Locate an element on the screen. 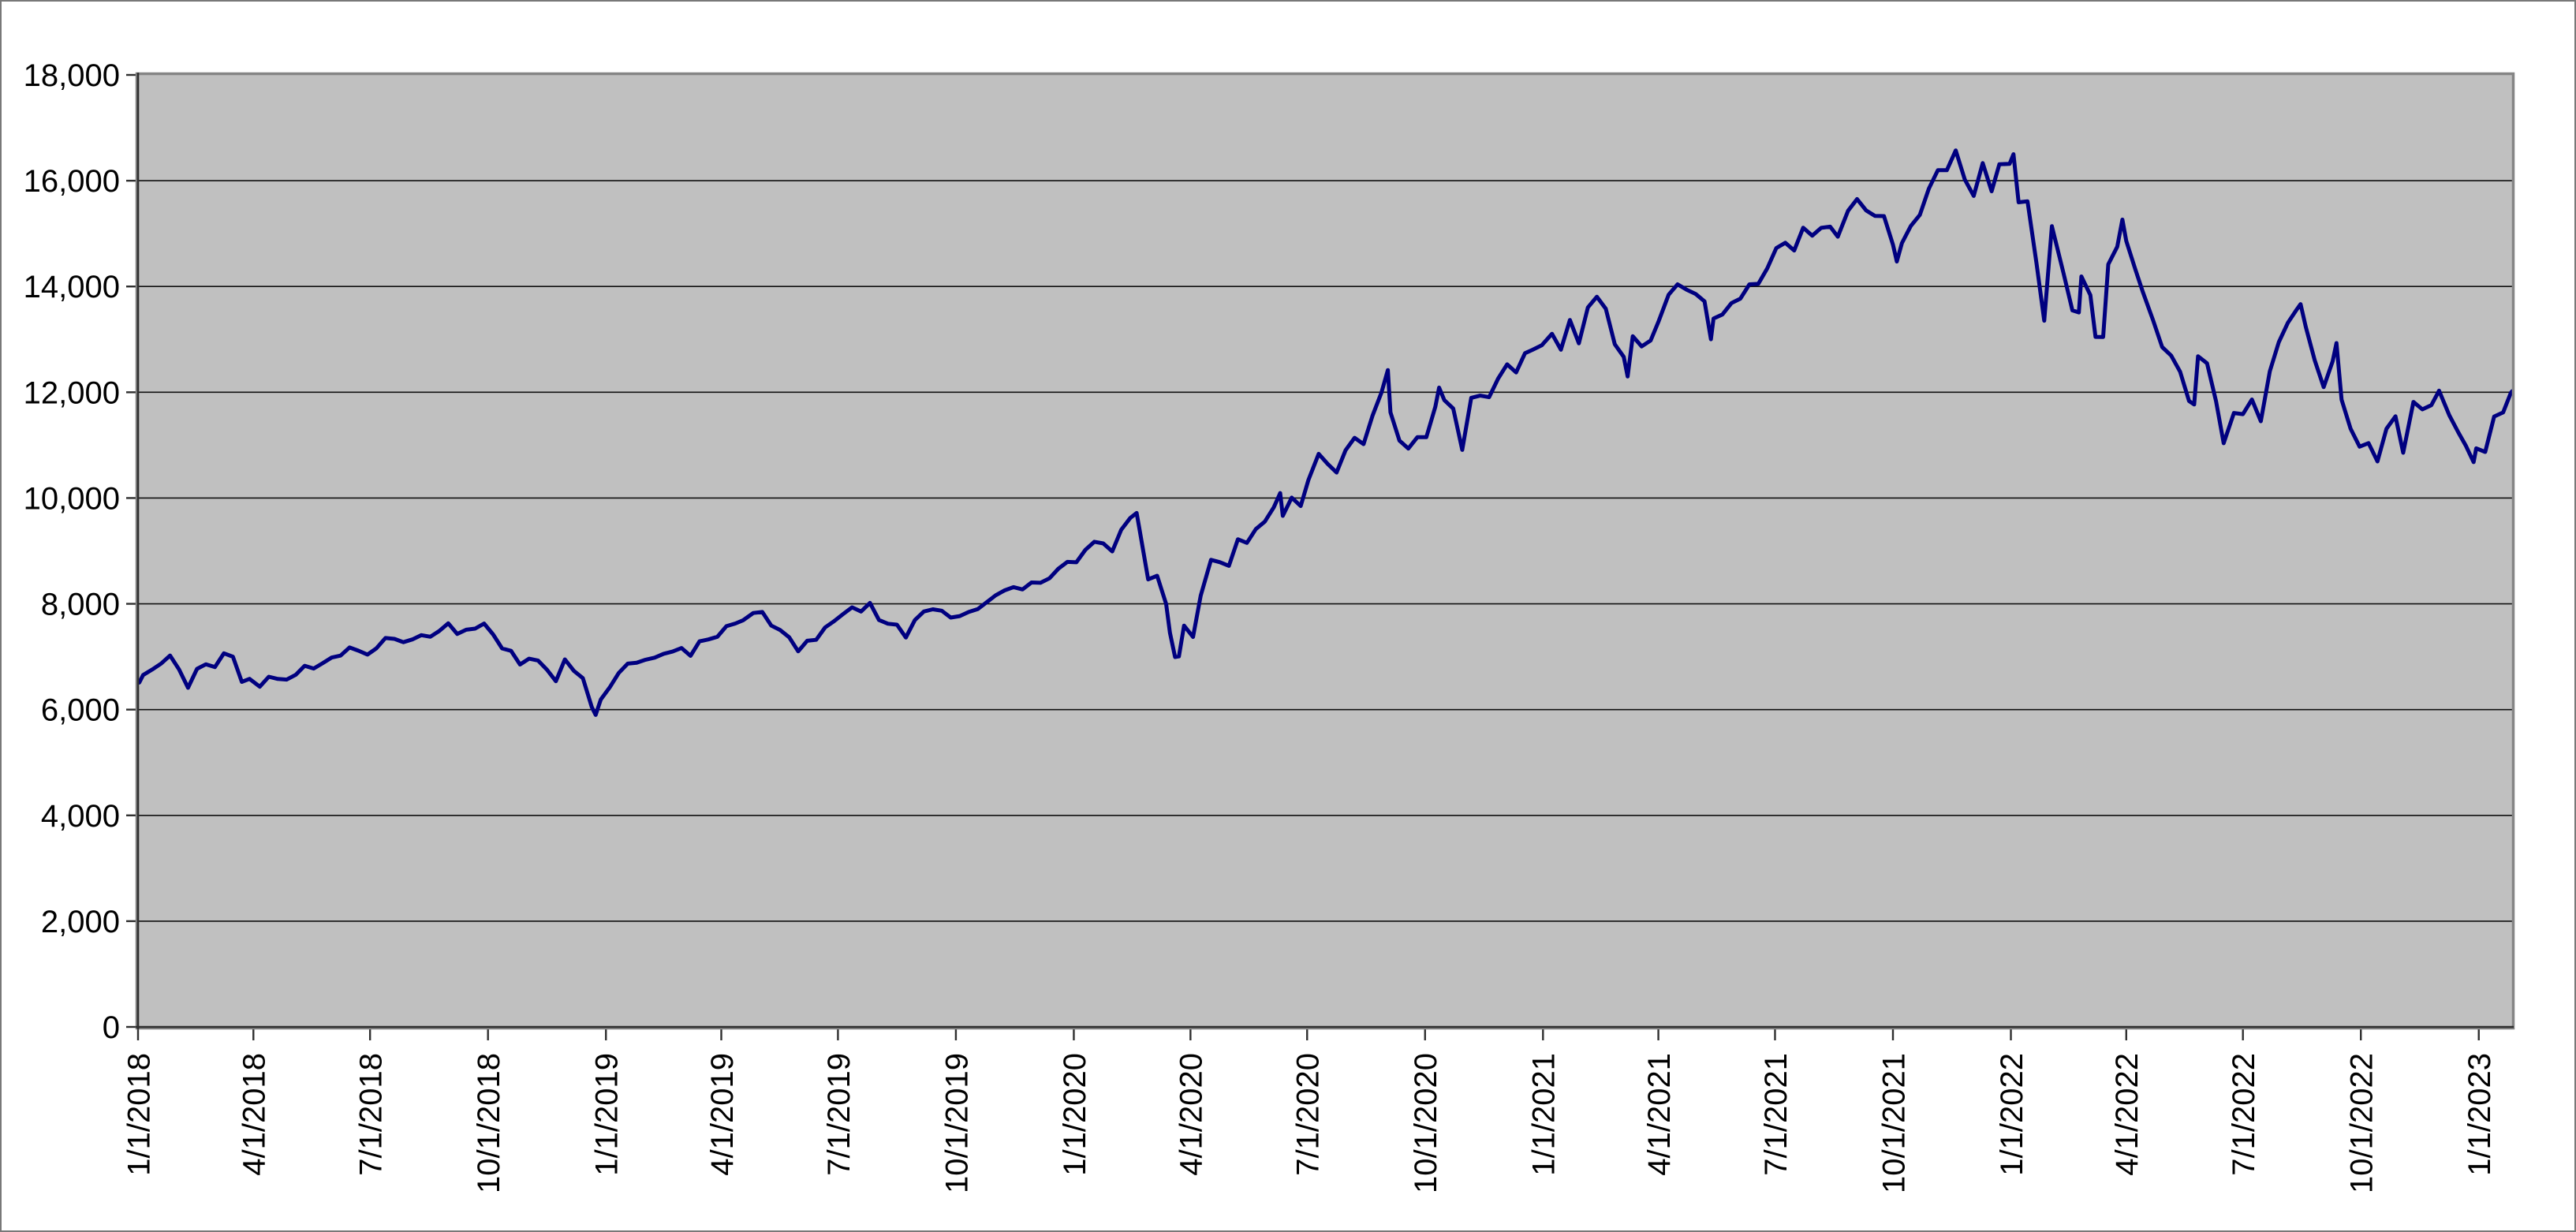 The height and width of the screenshot is (1232, 2576). y-axis-label: 12,000 is located at coordinates (72, 392).